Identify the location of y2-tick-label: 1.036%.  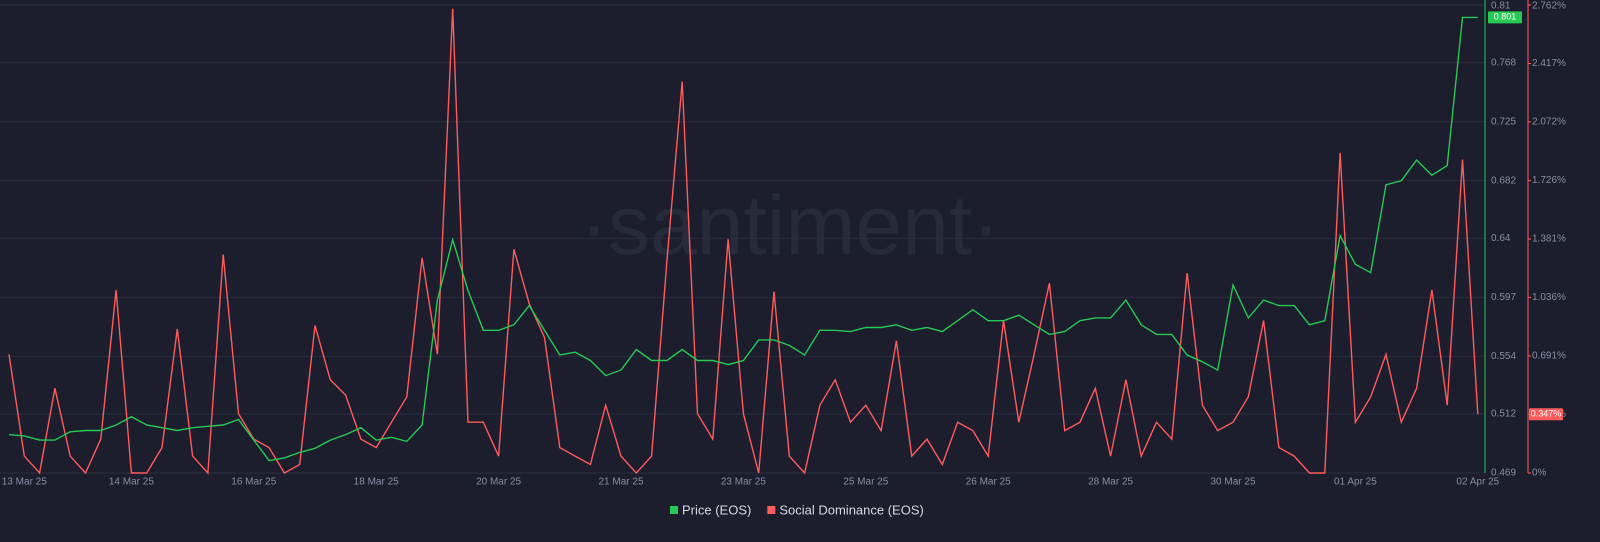
(1549, 297).